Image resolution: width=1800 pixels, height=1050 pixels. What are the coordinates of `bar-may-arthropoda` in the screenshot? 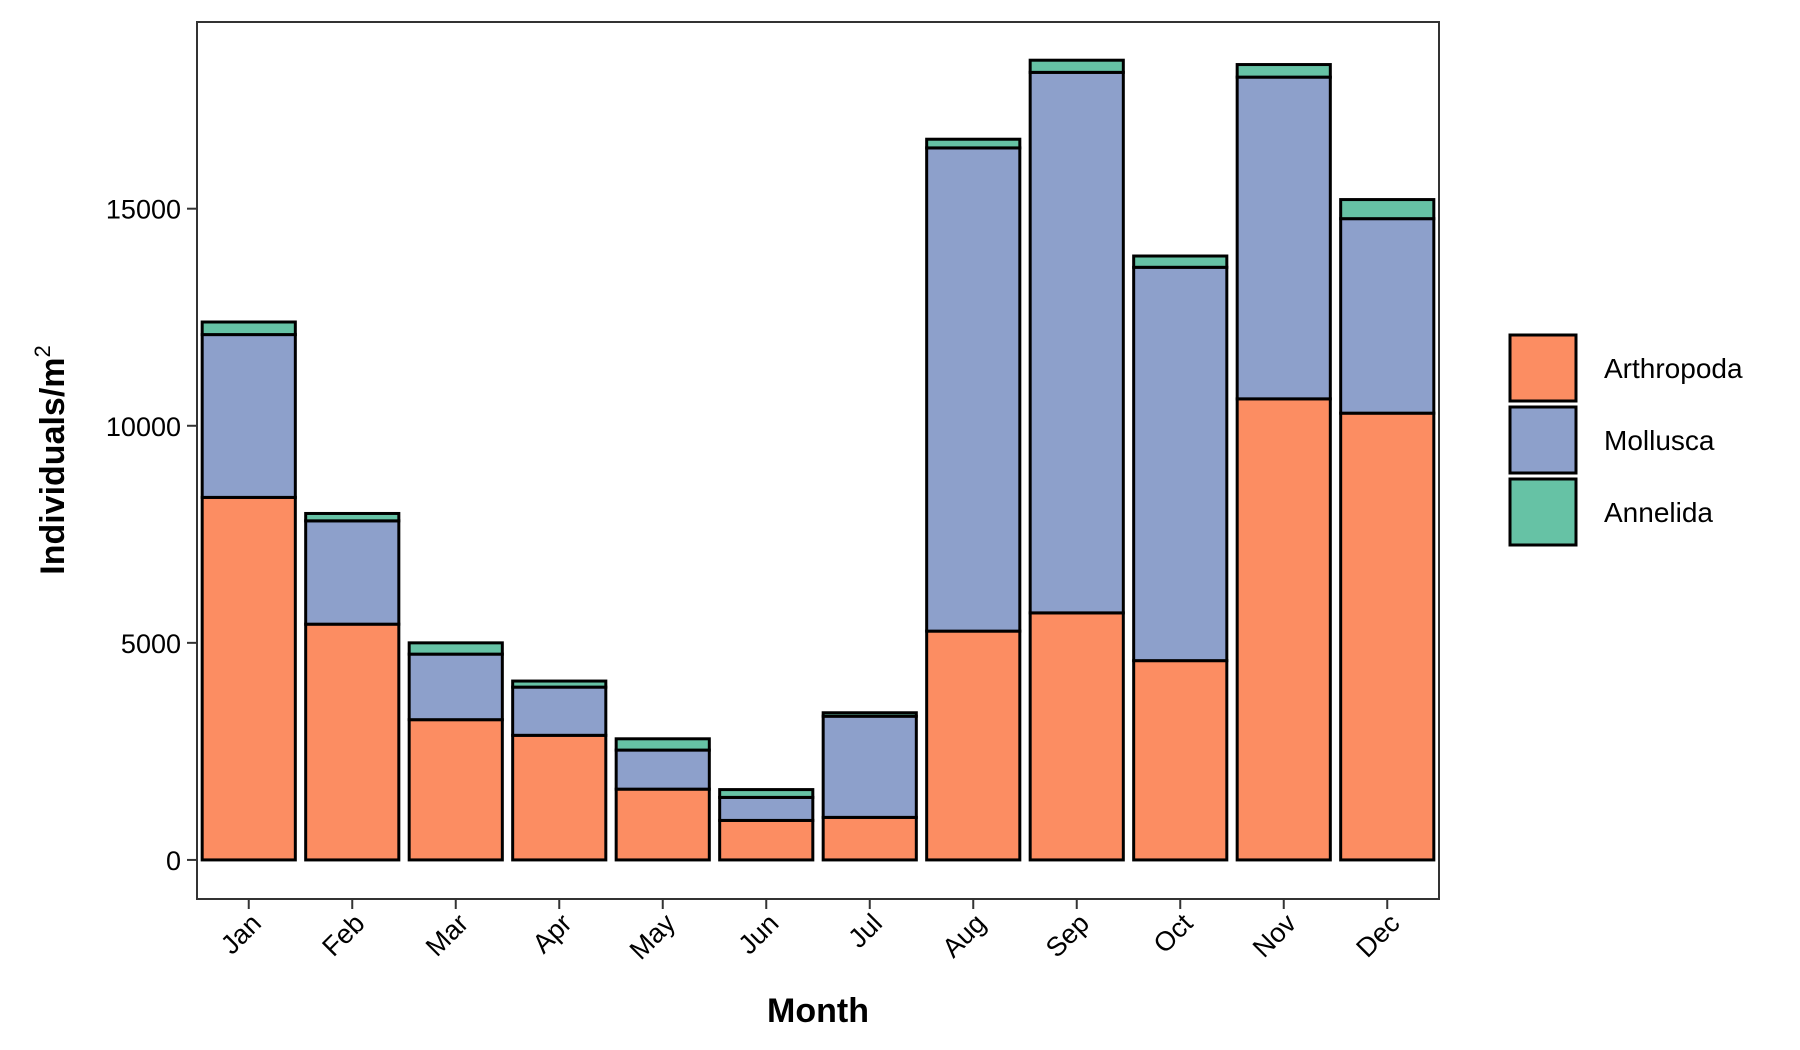 It's located at (662, 824).